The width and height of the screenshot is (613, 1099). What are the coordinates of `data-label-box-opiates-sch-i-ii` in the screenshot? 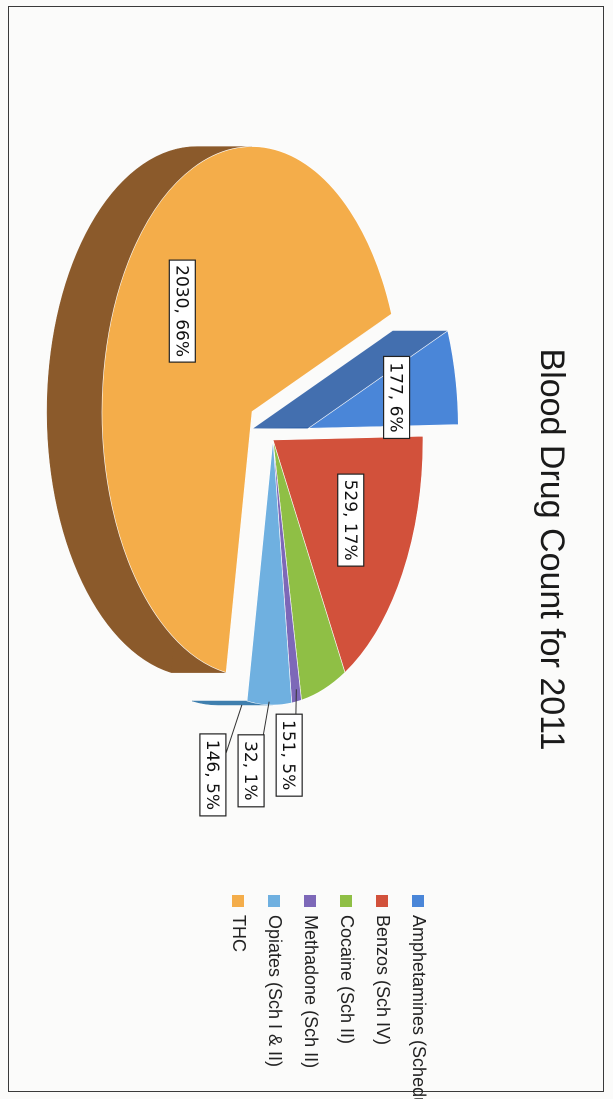 It's located at (213, 775).